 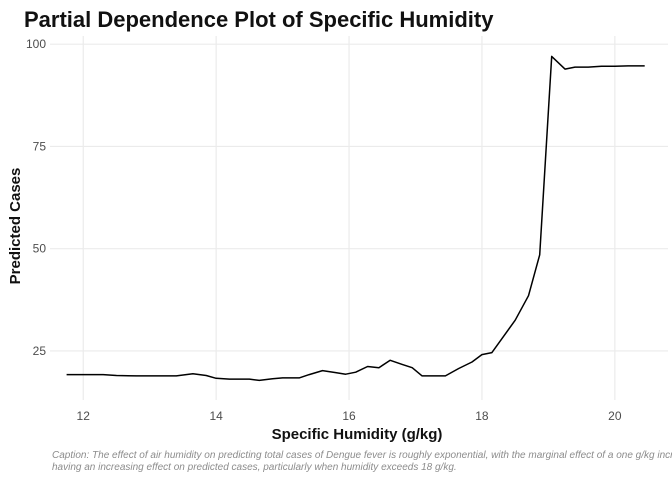 I want to click on x-tick-label: 12, so click(x=84, y=416).